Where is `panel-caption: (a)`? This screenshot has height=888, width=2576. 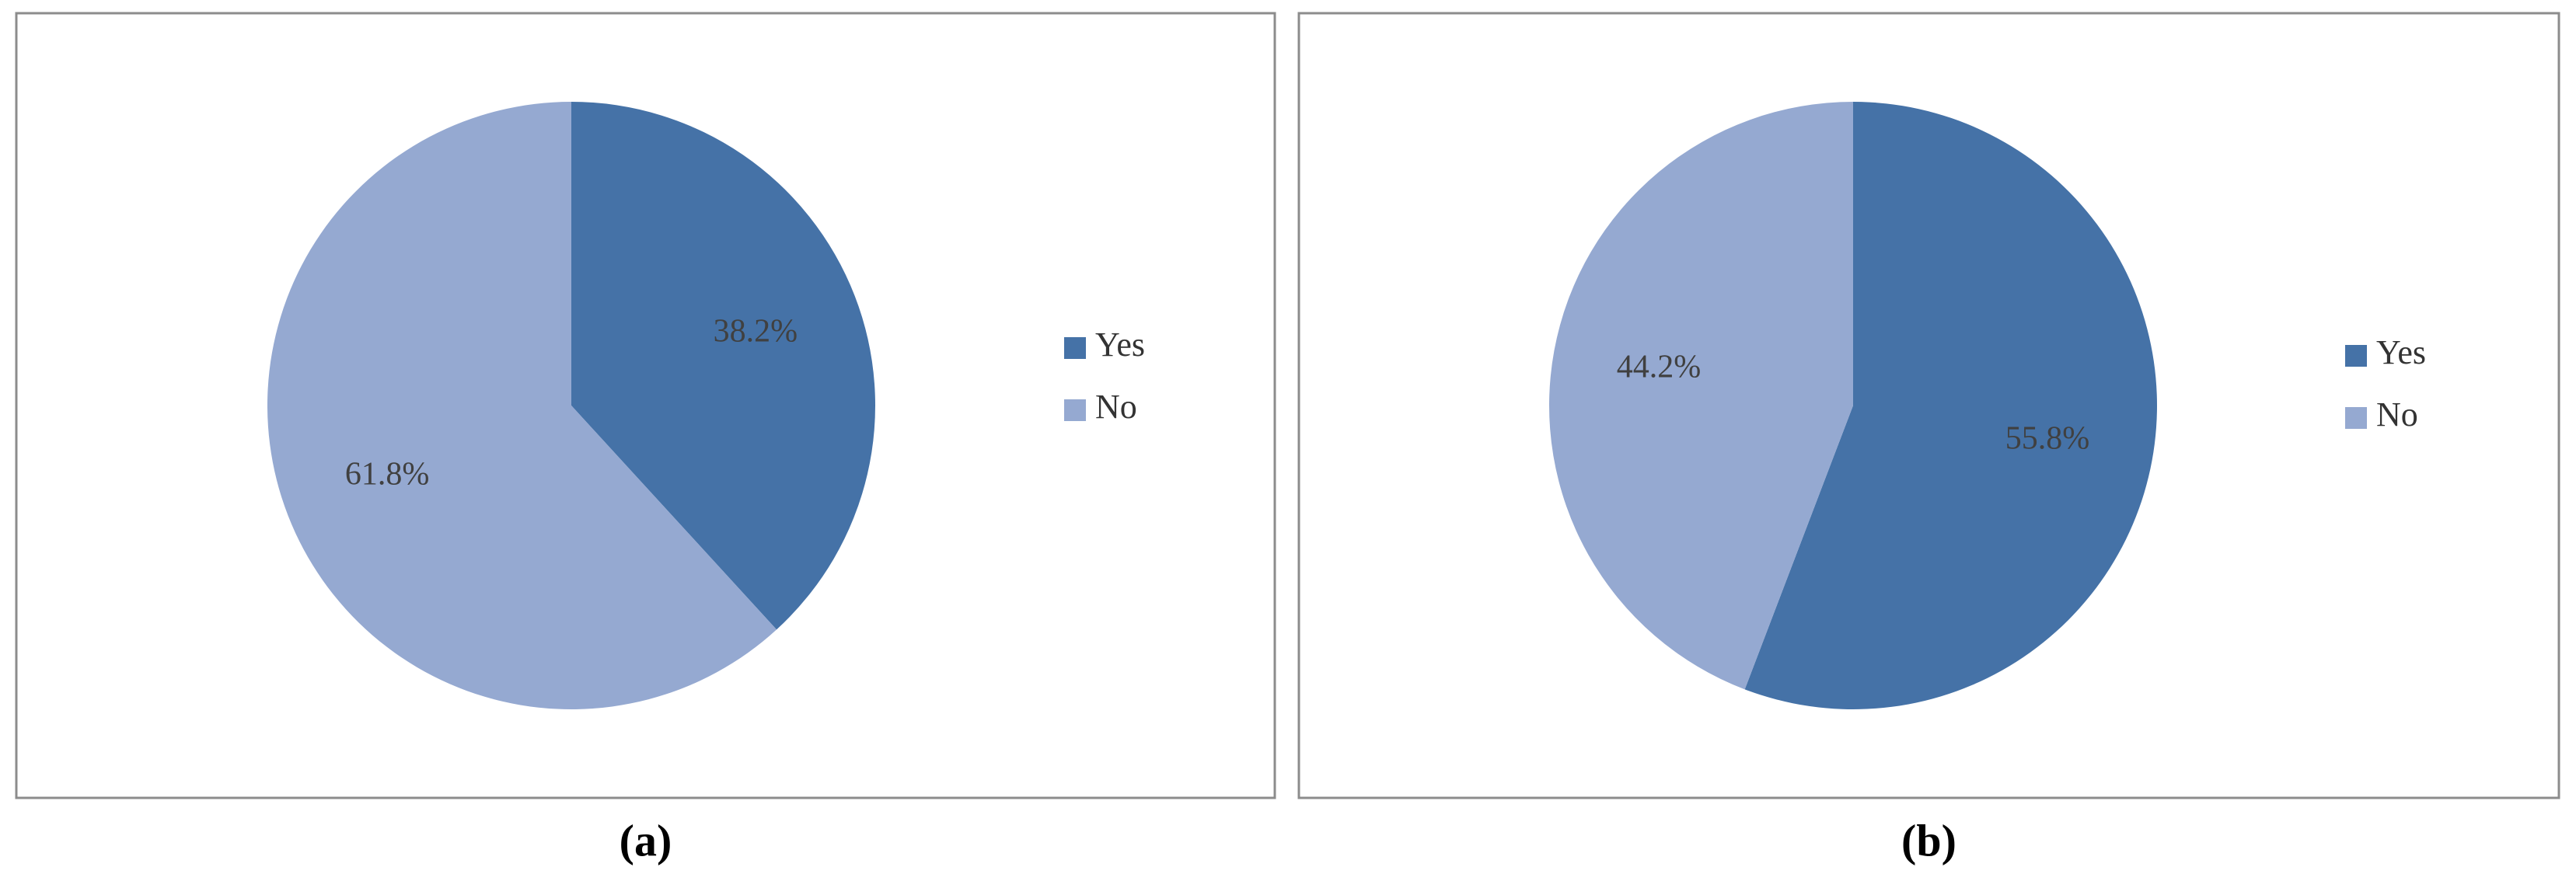
panel-caption: (a) is located at coordinates (646, 840).